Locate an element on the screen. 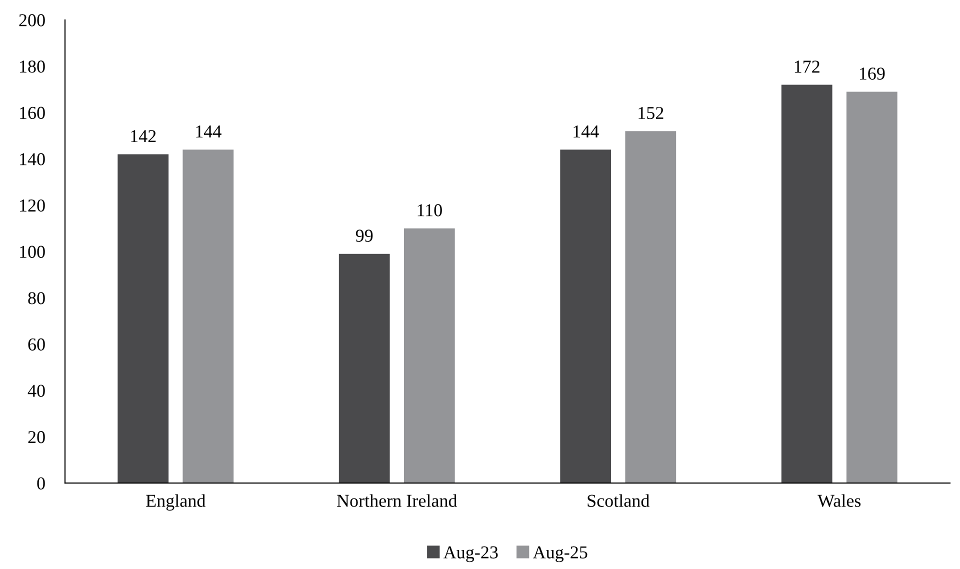 The width and height of the screenshot is (960, 569). y-tick-label: 60 is located at coordinates (36, 344).